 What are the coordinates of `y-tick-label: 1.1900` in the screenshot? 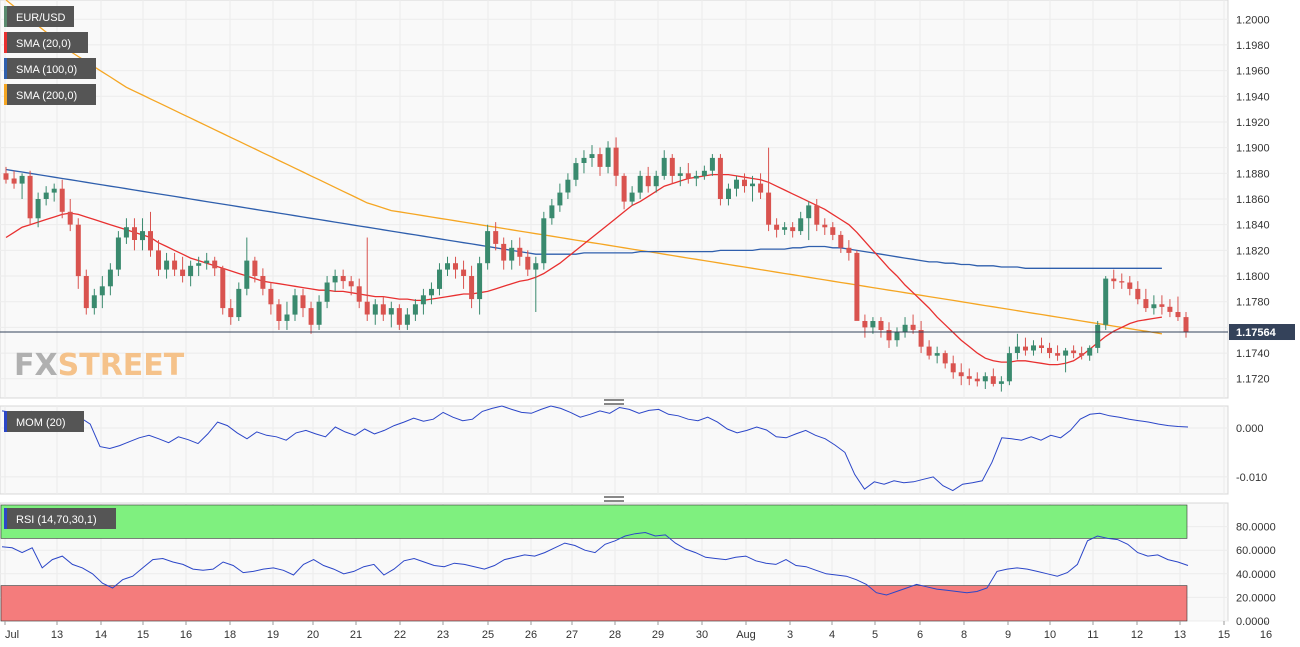 It's located at (1253, 149).